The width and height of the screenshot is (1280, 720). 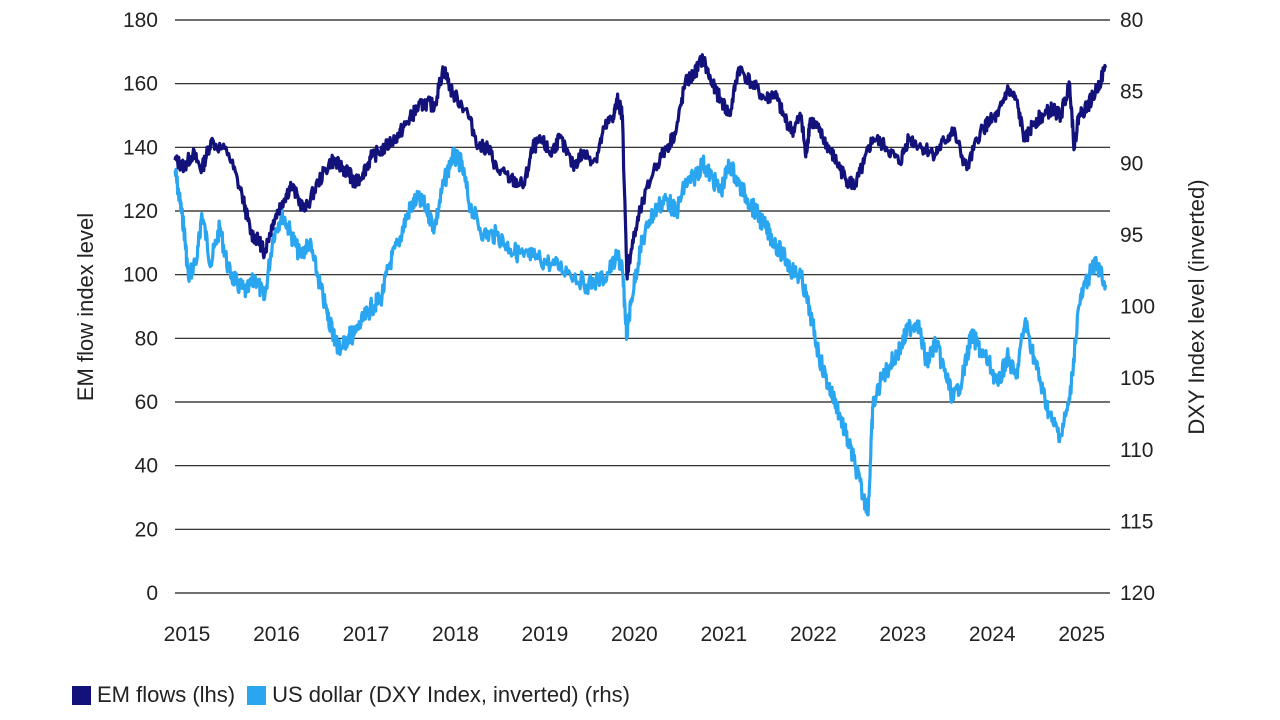 I want to click on x-tick-label: 2024, so click(x=992, y=634).